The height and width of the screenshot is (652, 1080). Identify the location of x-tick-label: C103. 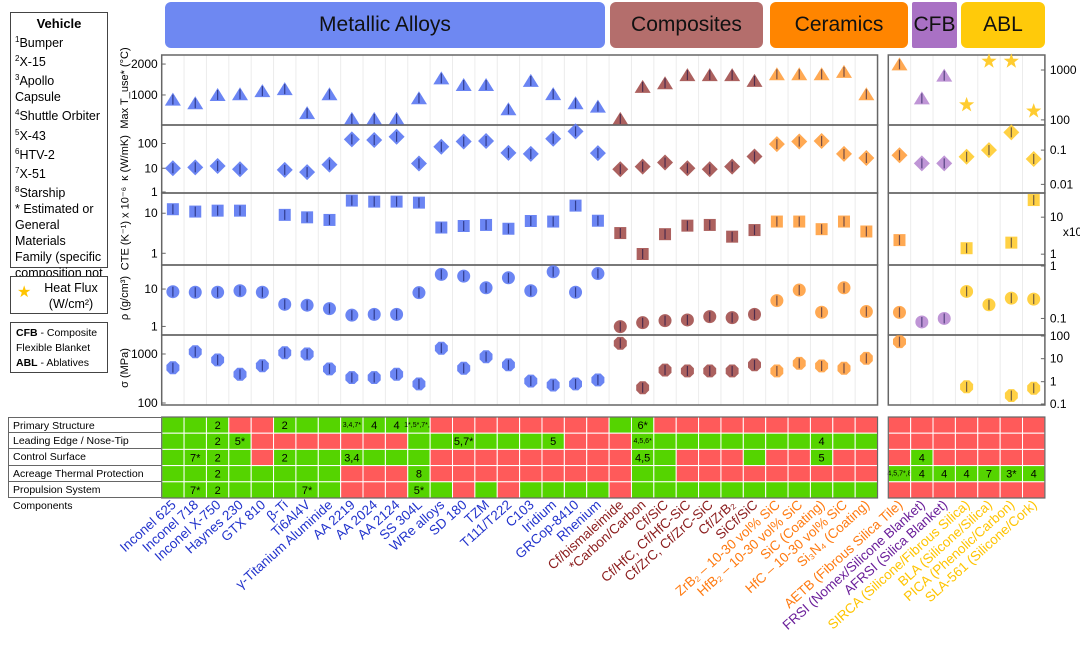
(520, 513).